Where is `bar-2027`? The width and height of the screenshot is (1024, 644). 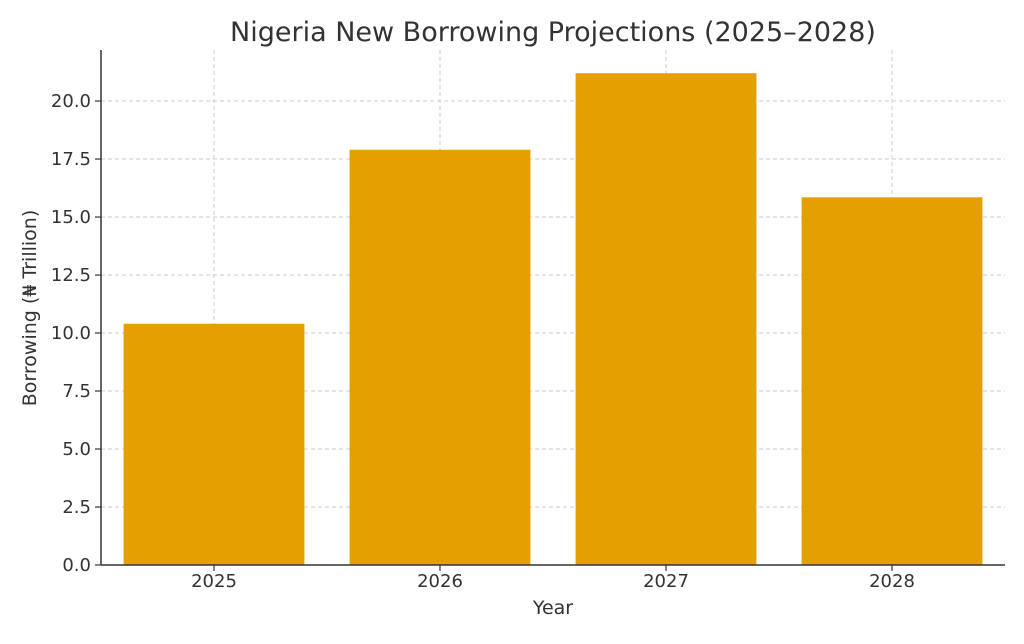 bar-2027 is located at coordinates (666, 319).